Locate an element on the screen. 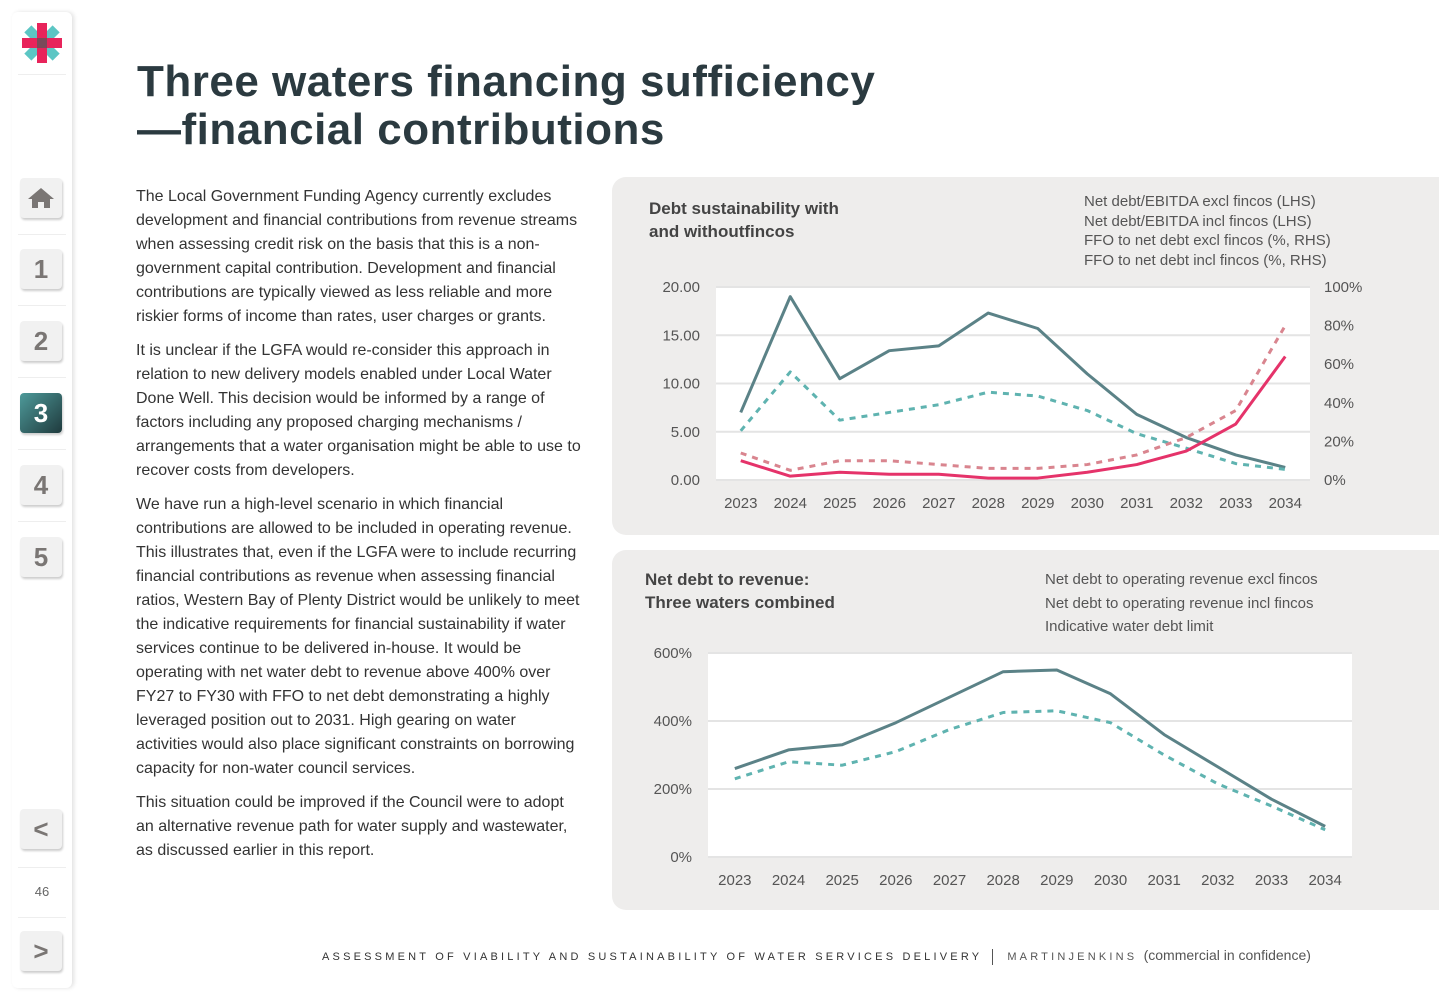 This screenshot has width=1439, height=996. y2-tick-label: 60% is located at coordinates (1339, 364).